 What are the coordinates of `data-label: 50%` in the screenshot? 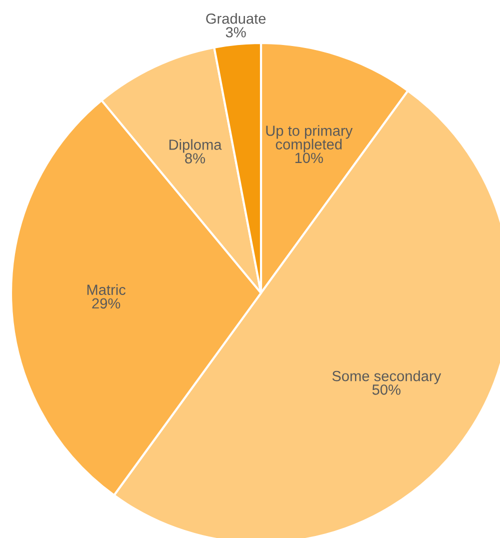 It's located at (386, 389).